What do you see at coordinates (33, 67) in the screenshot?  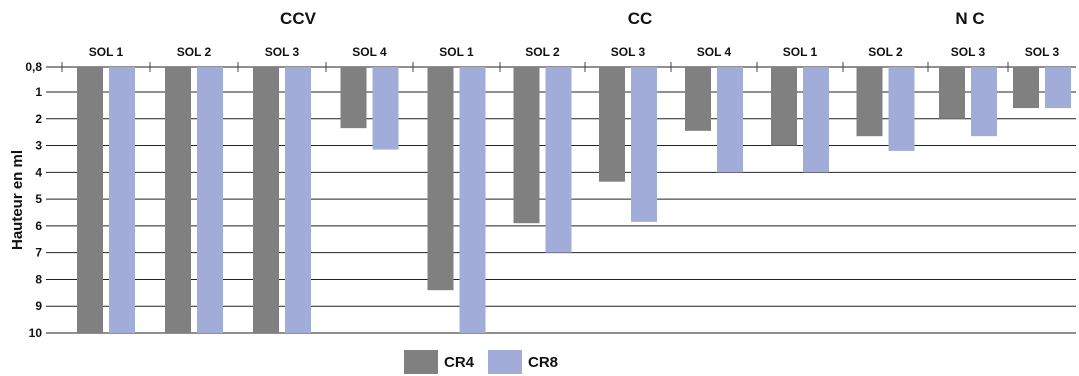 I see `y-tick-label: 0,8` at bounding box center [33, 67].